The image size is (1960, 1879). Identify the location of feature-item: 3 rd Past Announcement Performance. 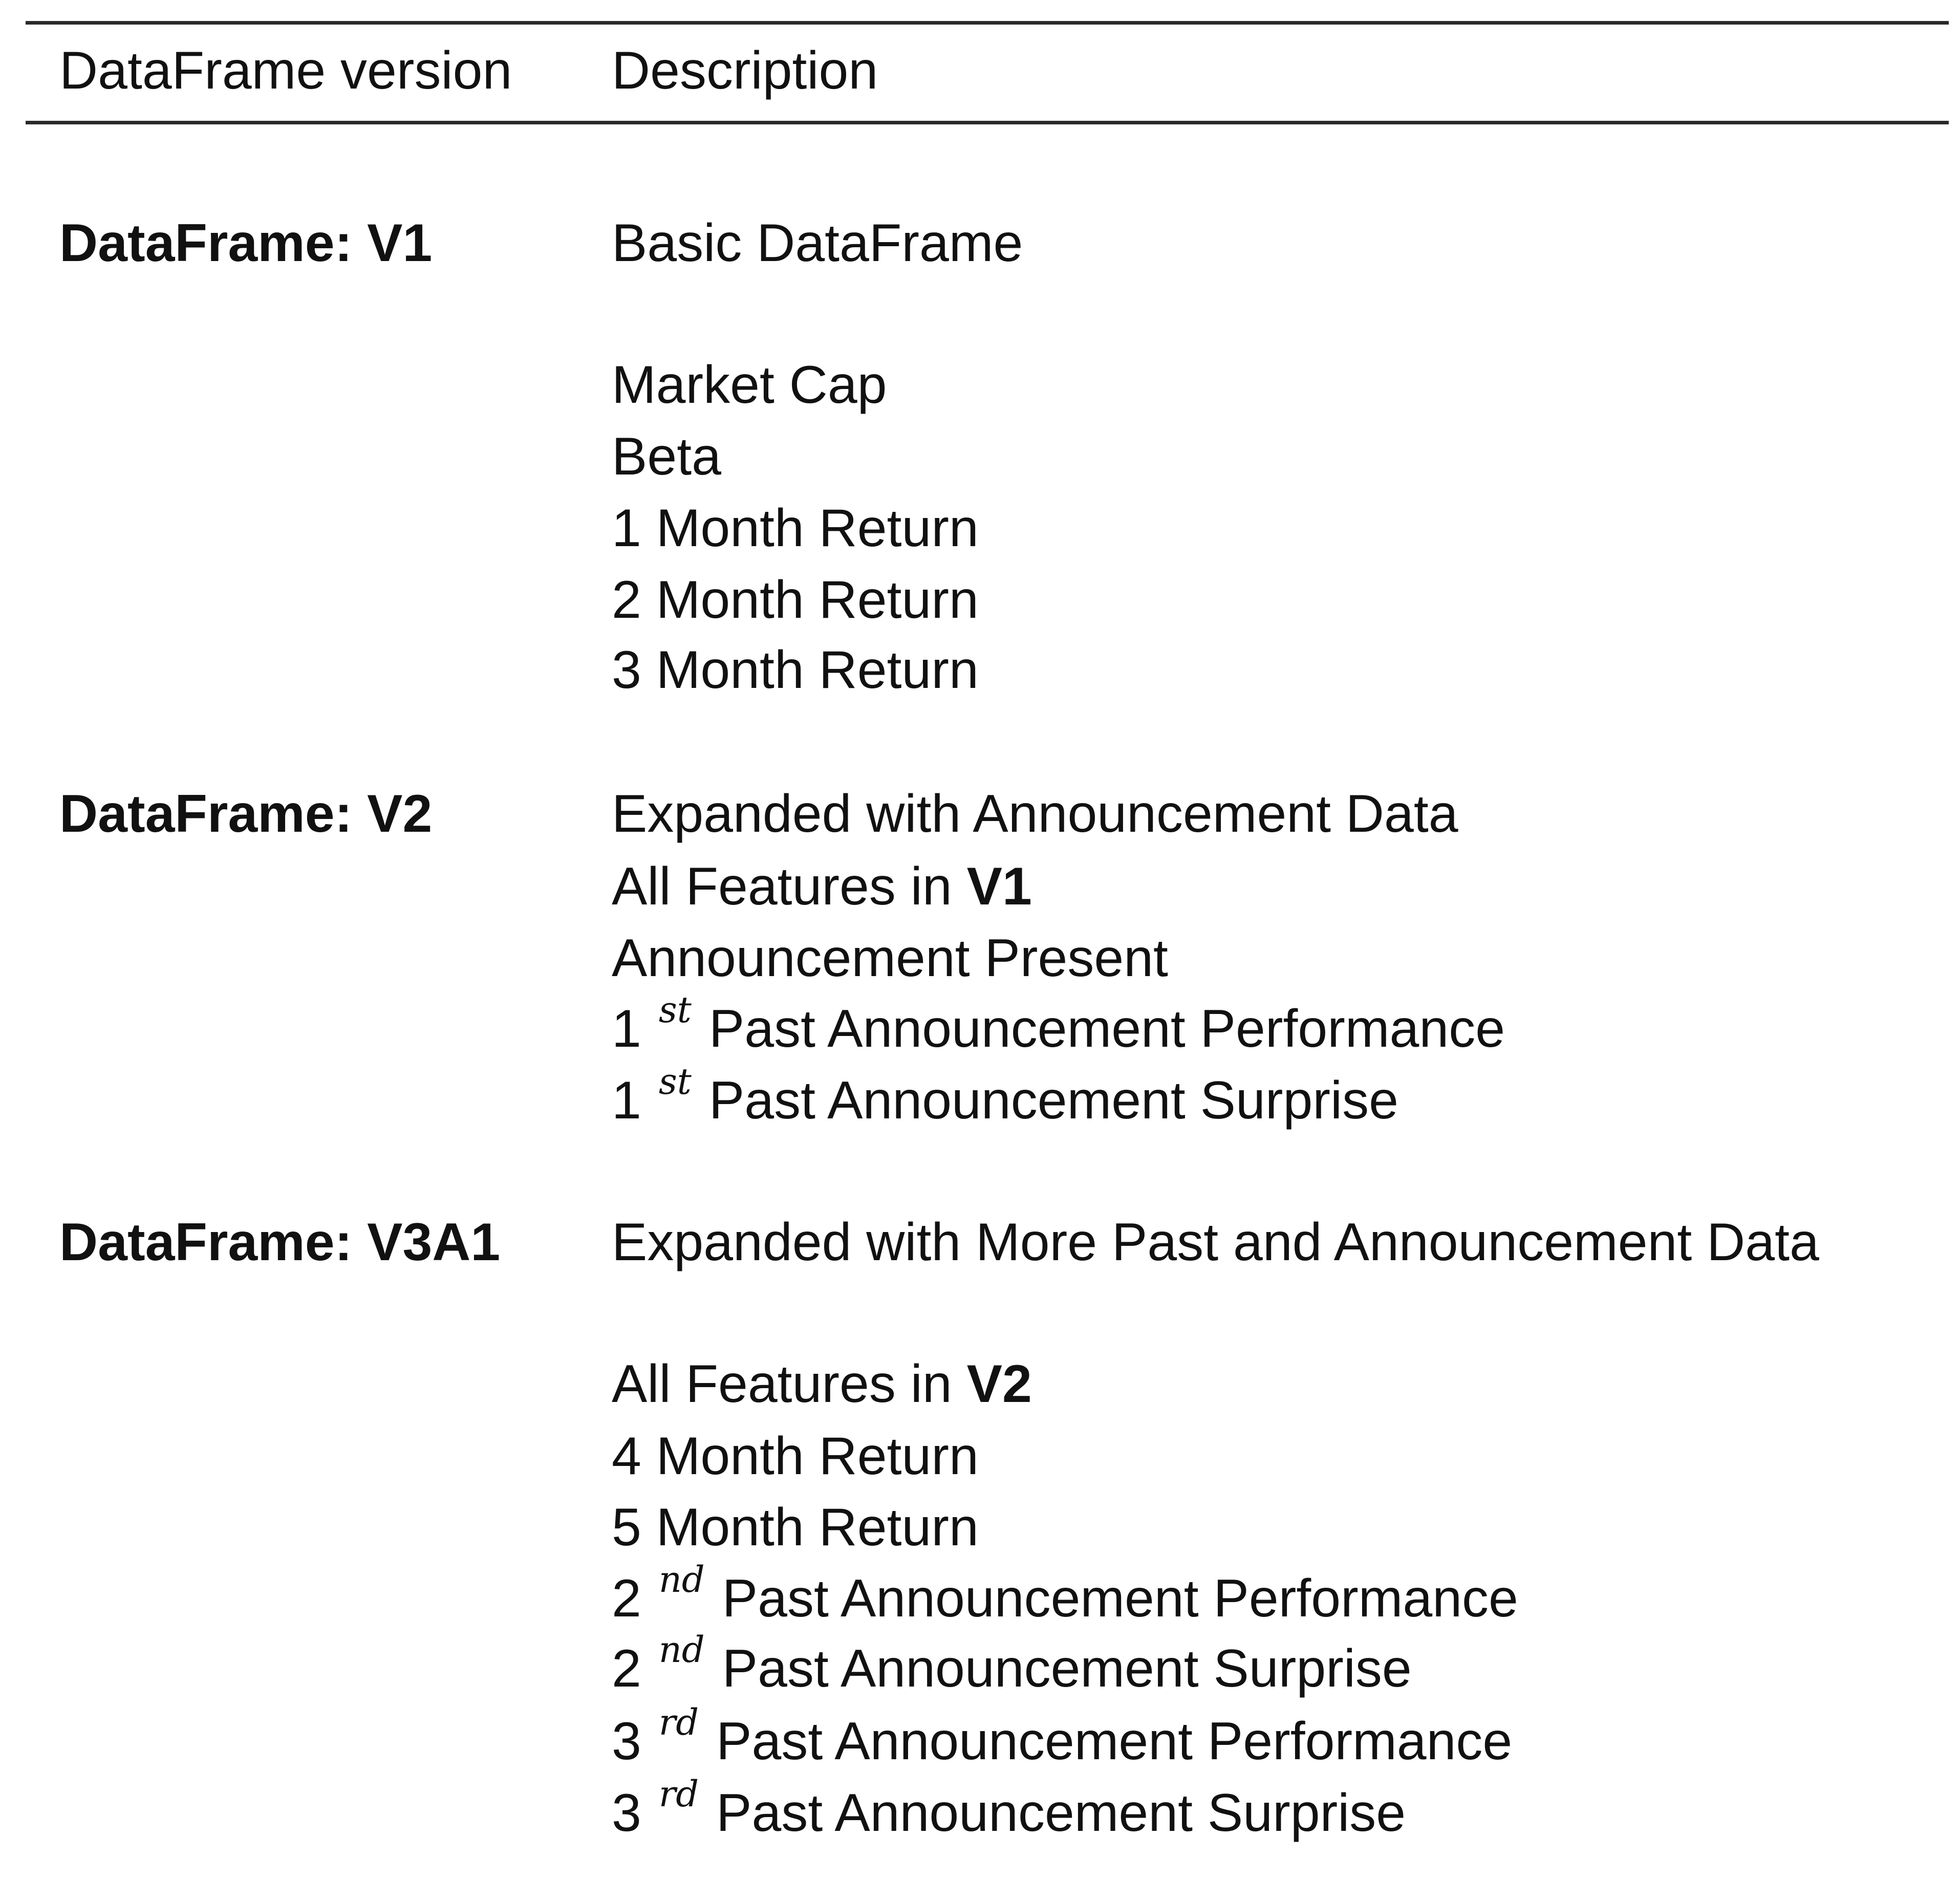
(1062, 1737).